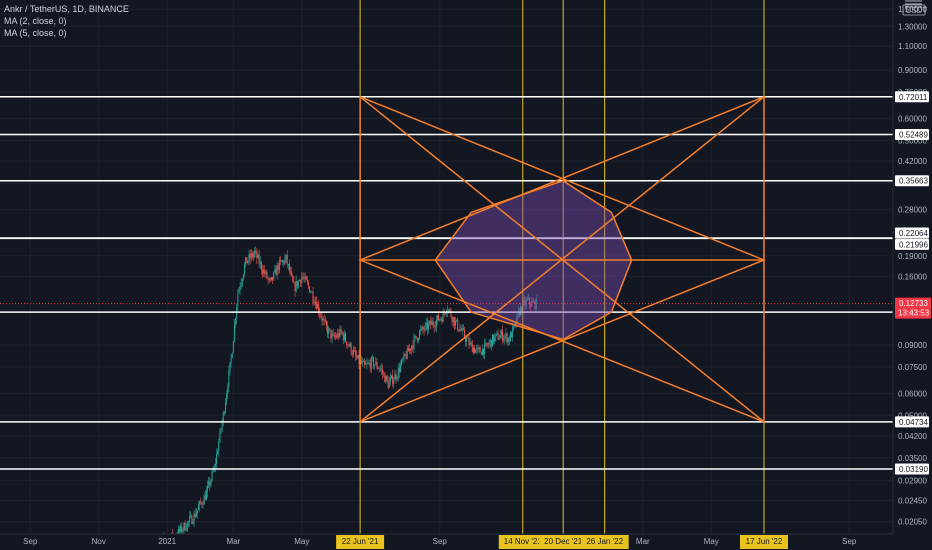 The width and height of the screenshot is (932, 550). What do you see at coordinates (913, 4) in the screenshot?
I see `hamburger-icon` at bounding box center [913, 4].